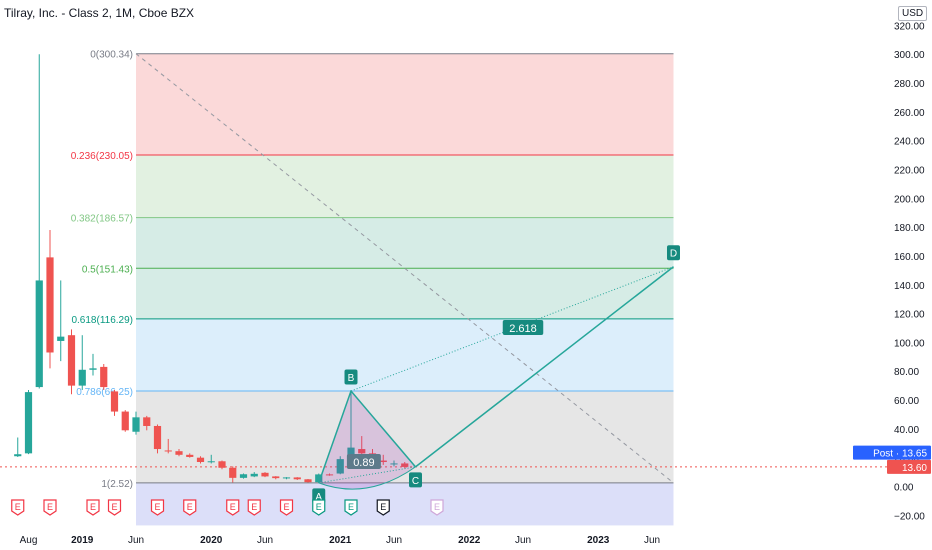 This screenshot has height=550, width=932. I want to click on price-badge-text: 13.60, so click(914, 468).